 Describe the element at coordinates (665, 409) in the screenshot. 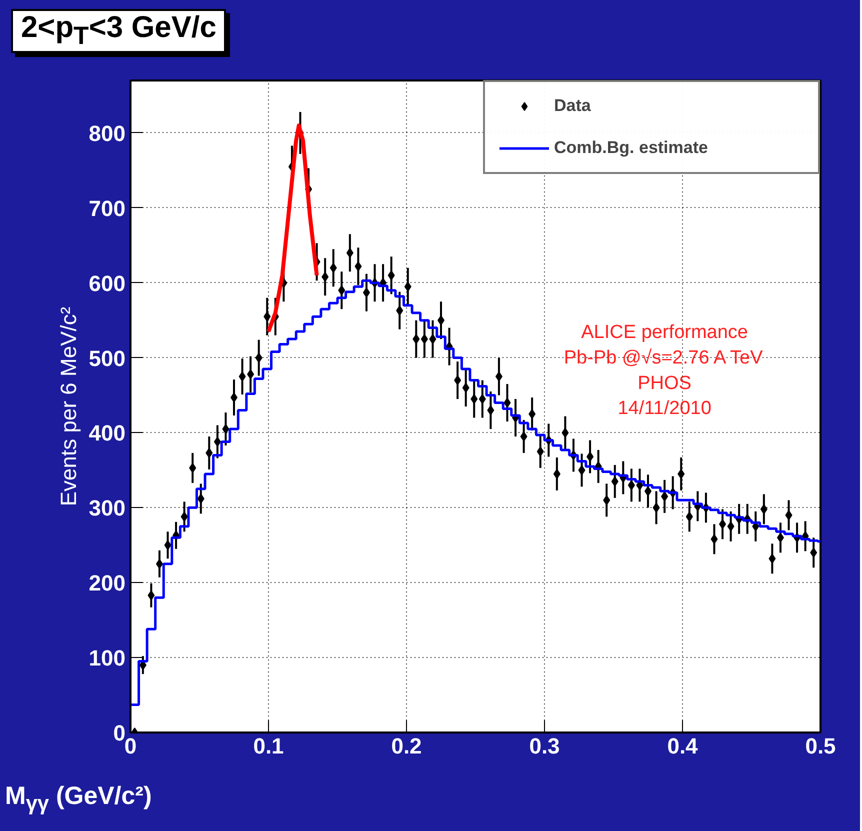

I see `annotation: 14/11/2010` at that location.